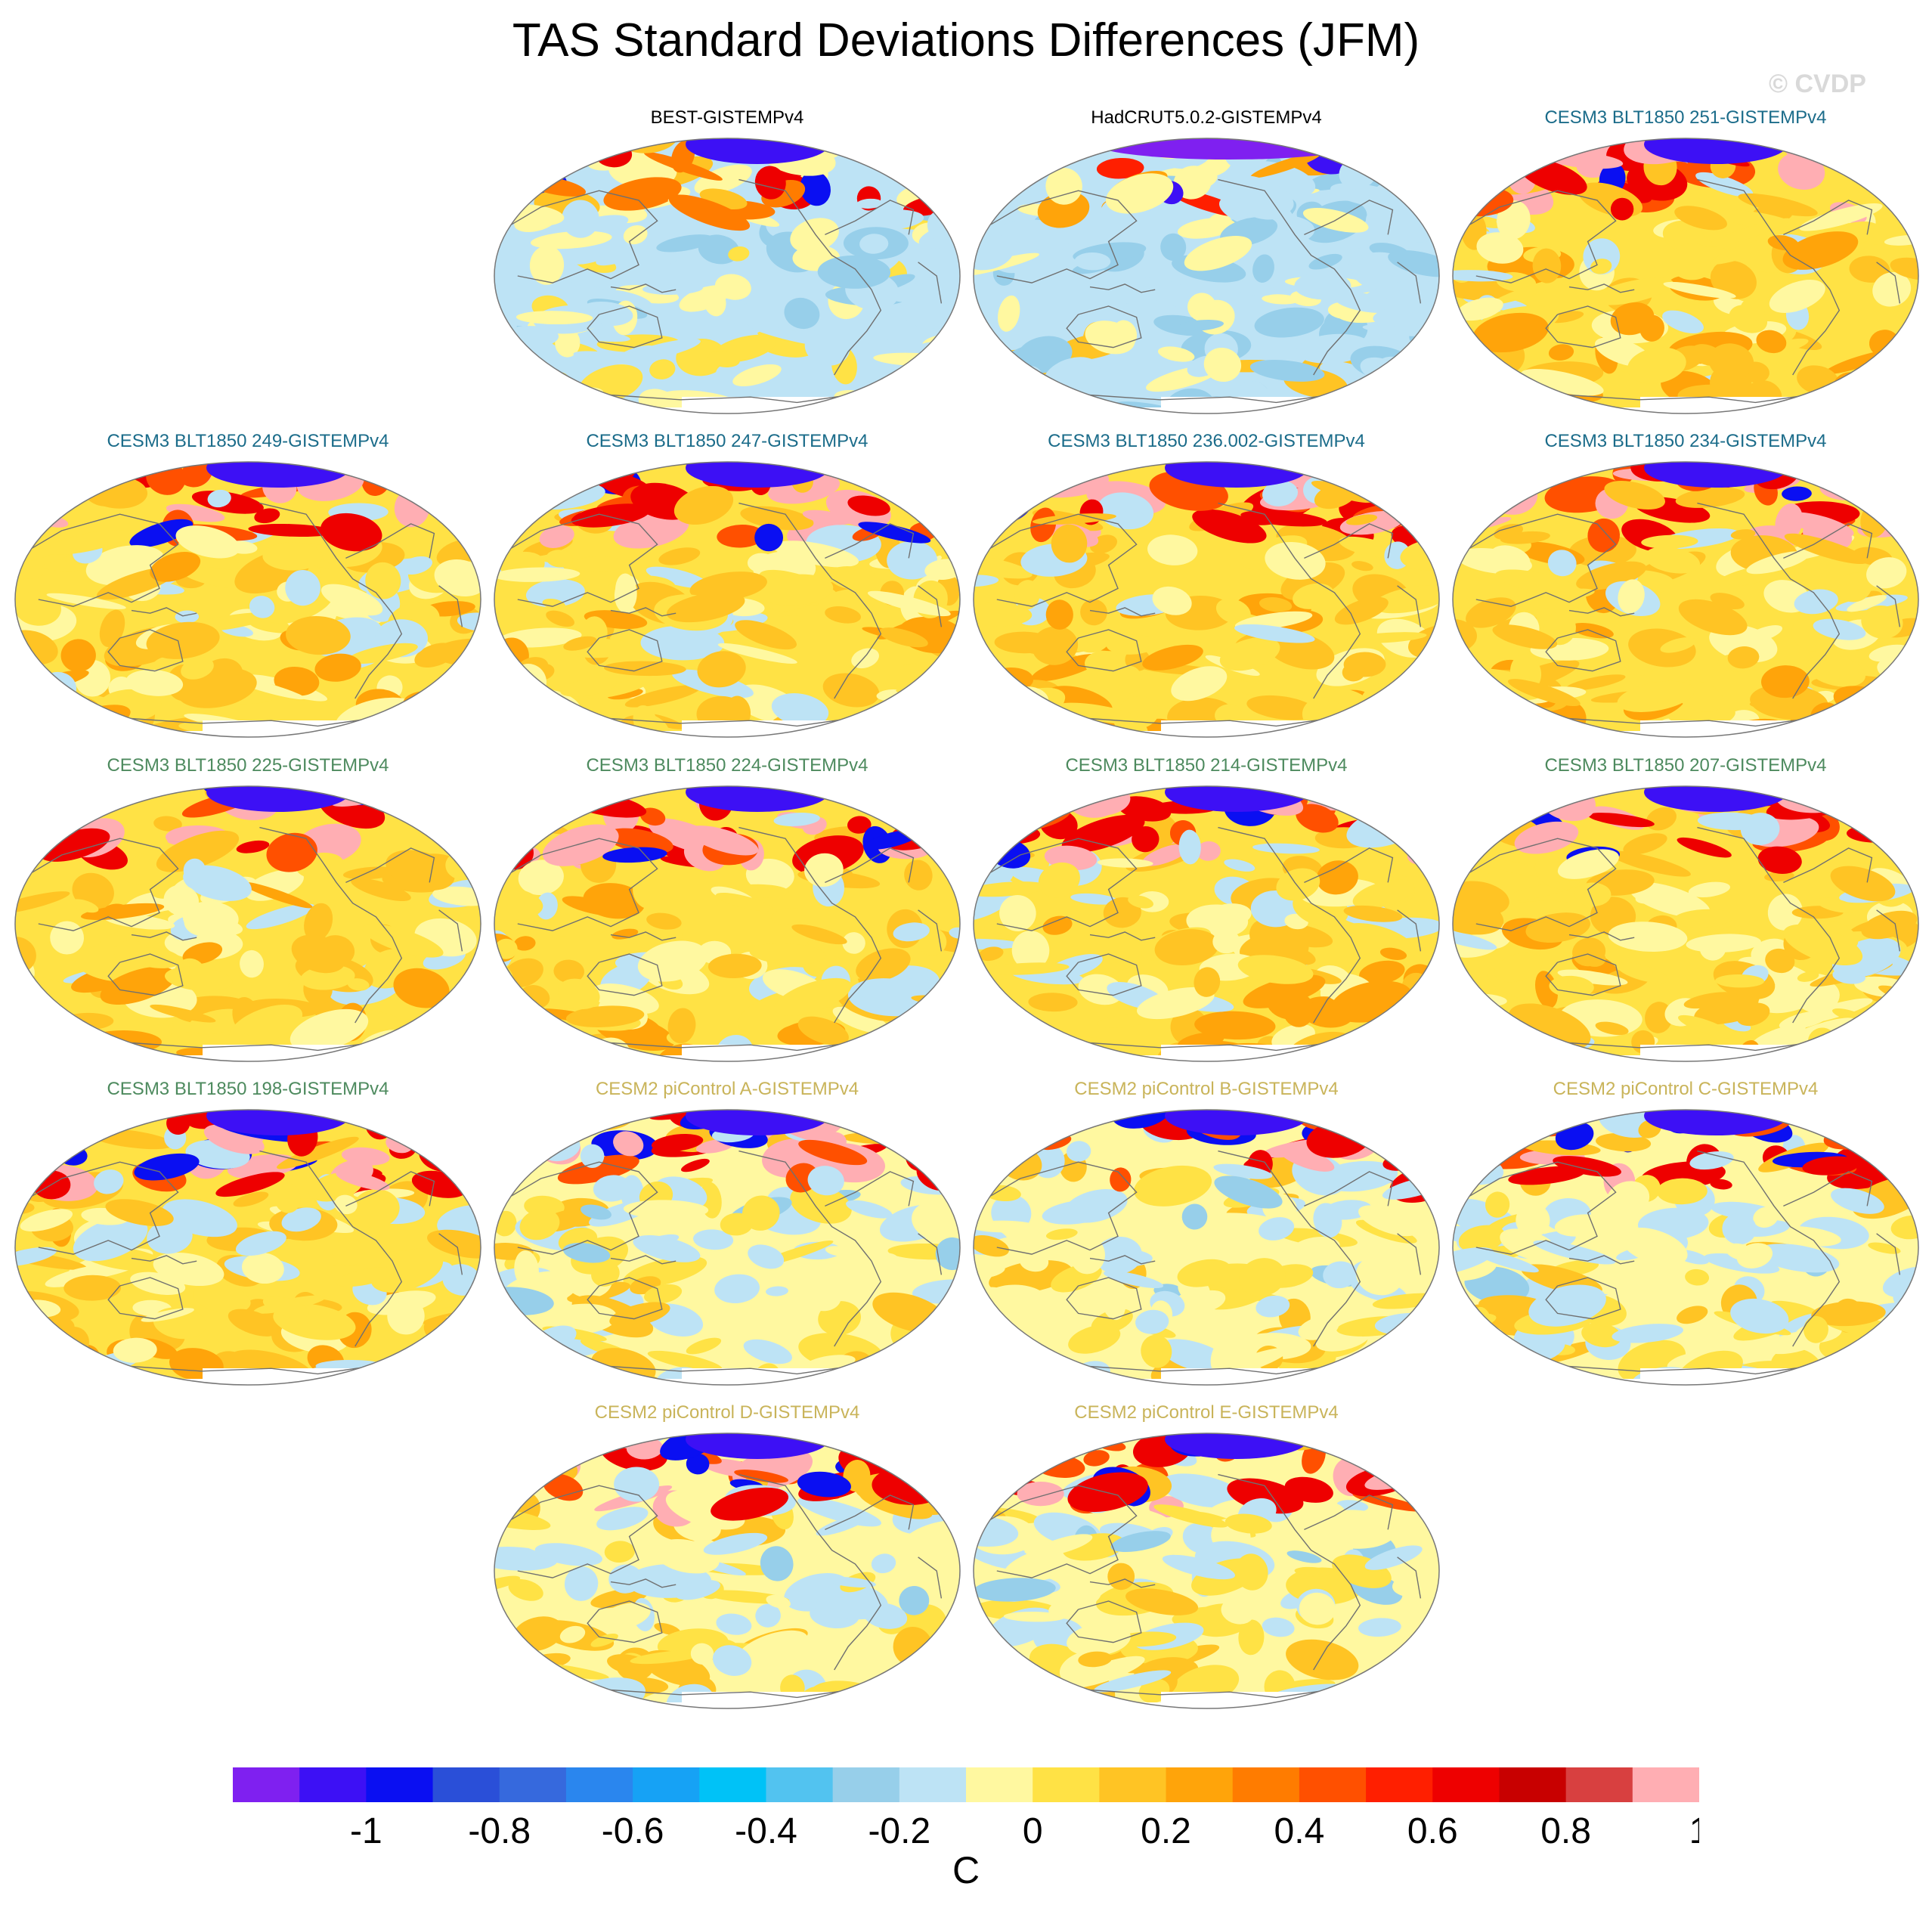 Image resolution: width=1932 pixels, height=1905 pixels. I want to click on panel-title: BEST-GISTEMPv4, so click(727, 118).